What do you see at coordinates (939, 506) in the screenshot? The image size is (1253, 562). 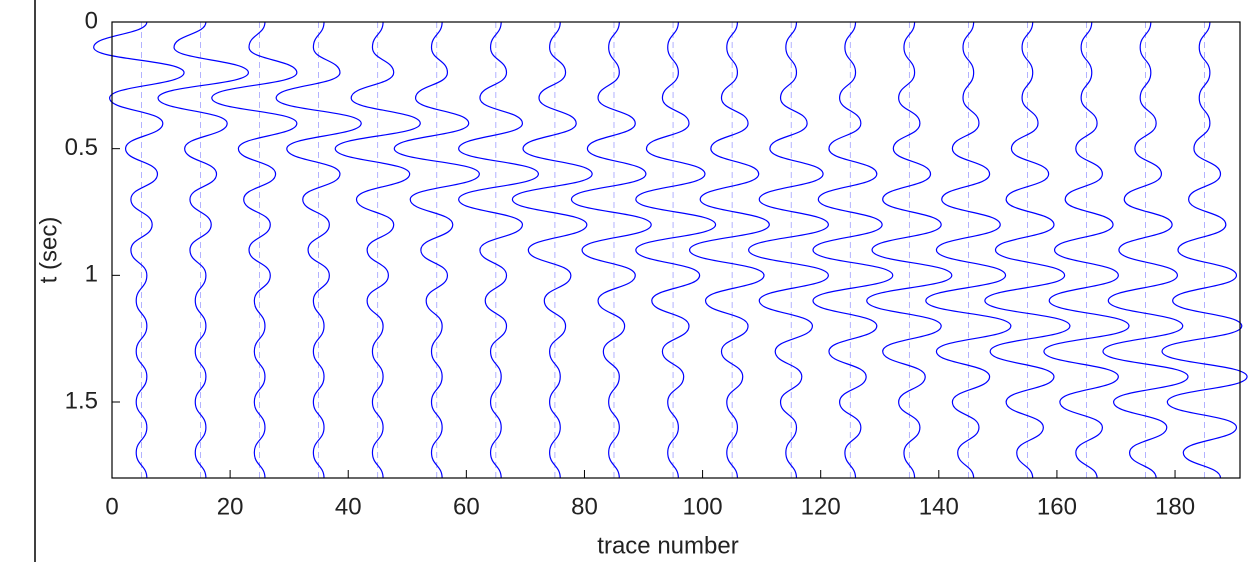 I see `x-tick-label: 140` at bounding box center [939, 506].